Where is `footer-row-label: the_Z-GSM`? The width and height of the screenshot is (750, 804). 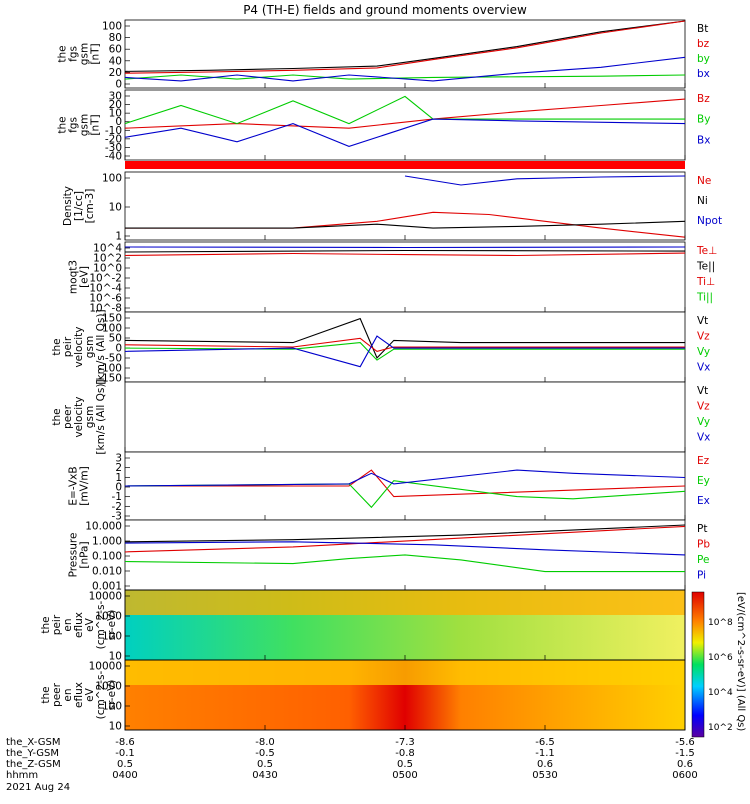 footer-row-label: the_Z-GSM is located at coordinates (33, 764).